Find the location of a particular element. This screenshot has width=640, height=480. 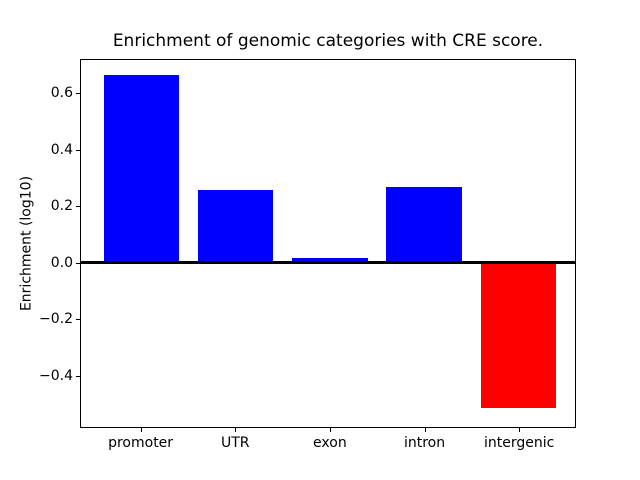

x-tick-label-exon: exon is located at coordinates (330, 443).